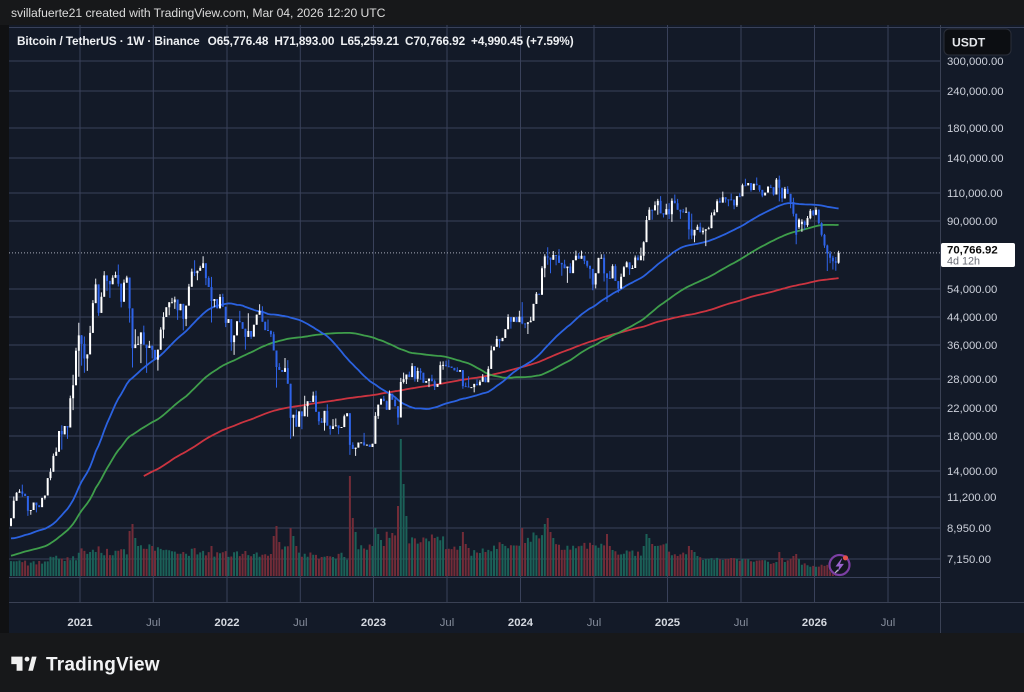 The height and width of the screenshot is (692, 1024). I want to click on svg-text: 2024, so click(521, 623).